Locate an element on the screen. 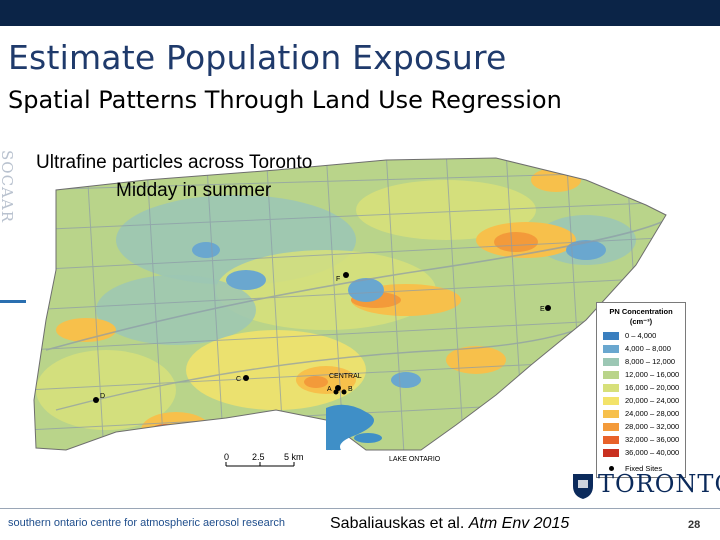 This screenshot has height=540, width=720. site-label-b: B is located at coordinates (350, 389).